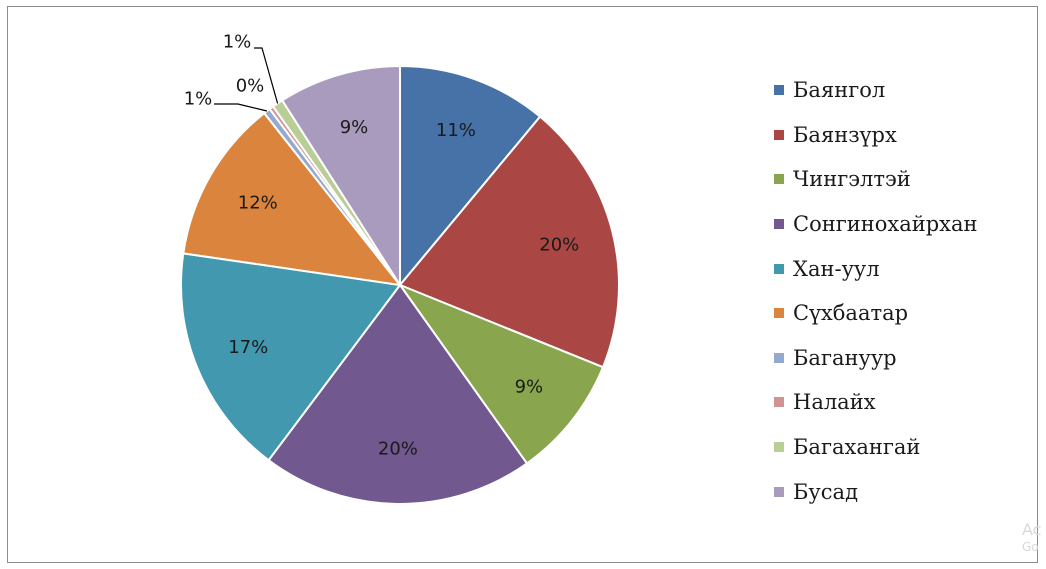 The height and width of the screenshot is (569, 1046). I want to click on legend-item: Багануур, so click(876, 358).